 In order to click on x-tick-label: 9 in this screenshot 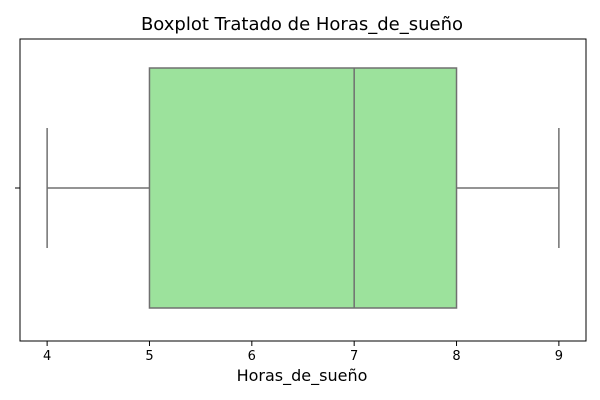, I will do `click(559, 356)`.